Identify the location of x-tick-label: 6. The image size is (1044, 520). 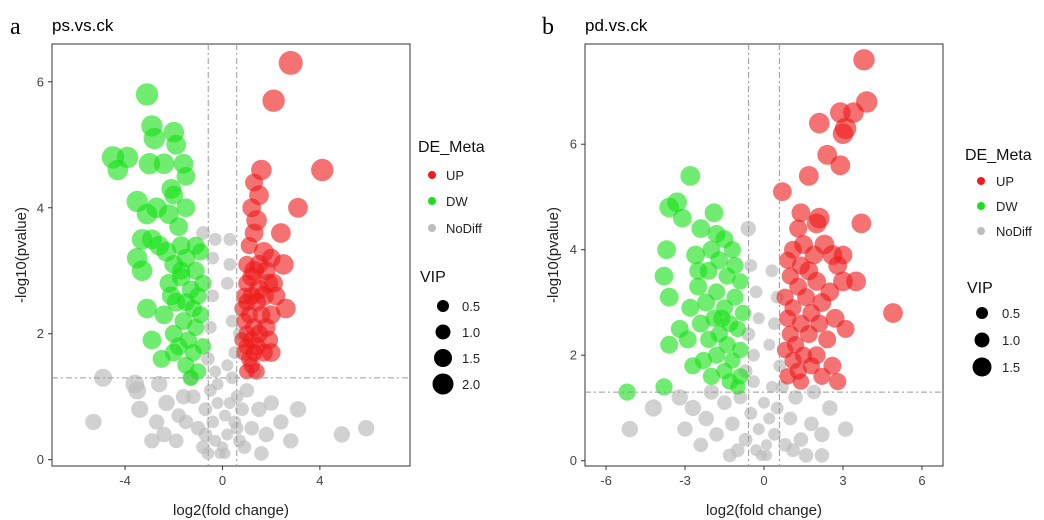
(921, 480).